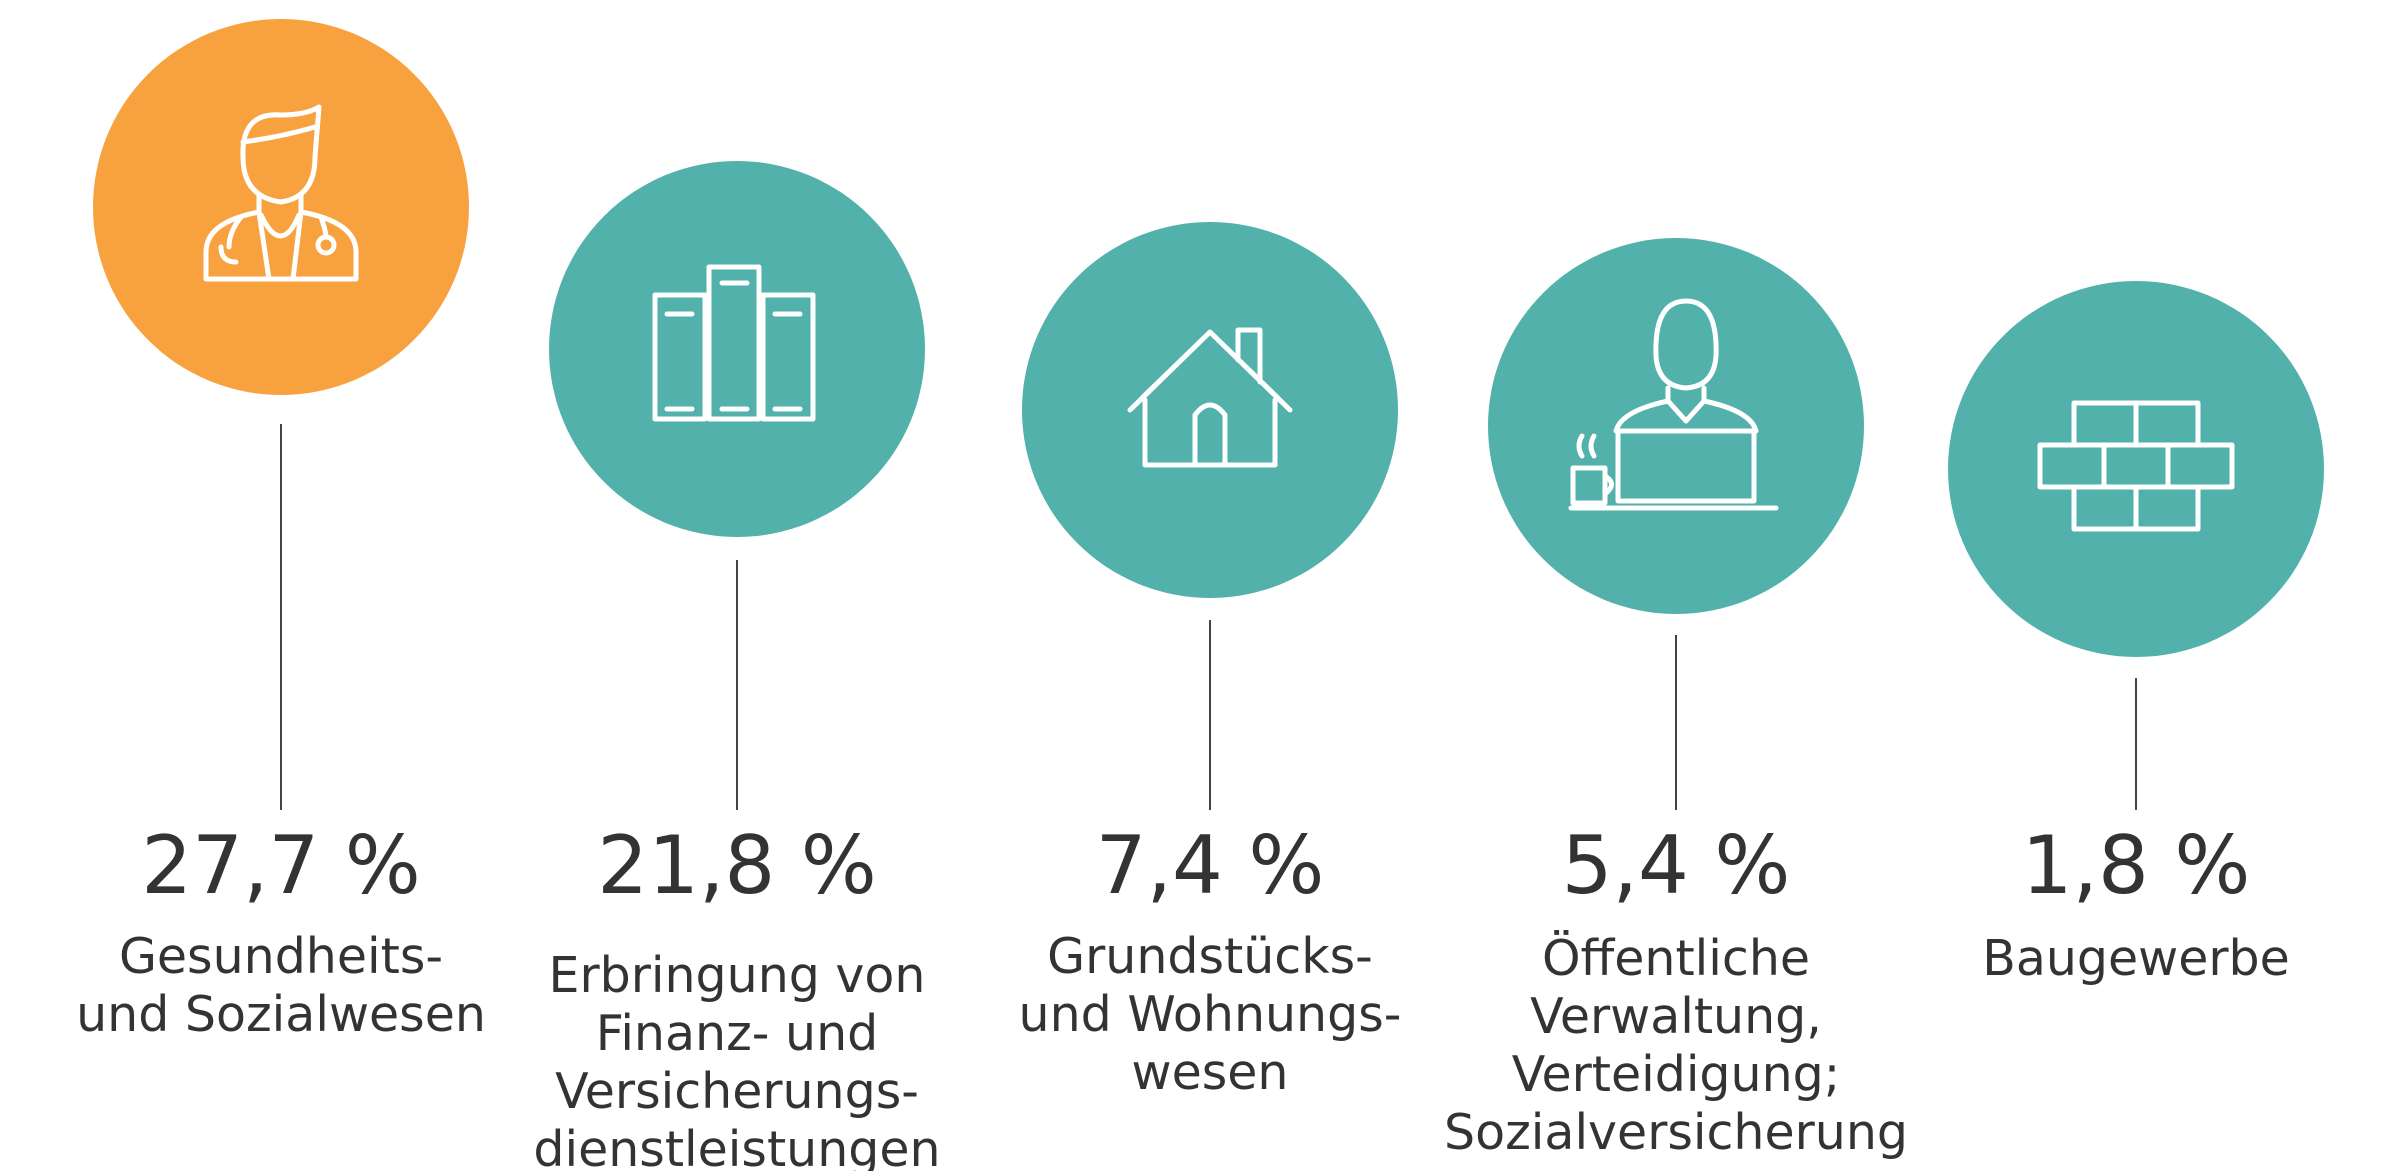 This screenshot has height=1171, width=2406. I want to click on doctor-icon, so click(281, 193).